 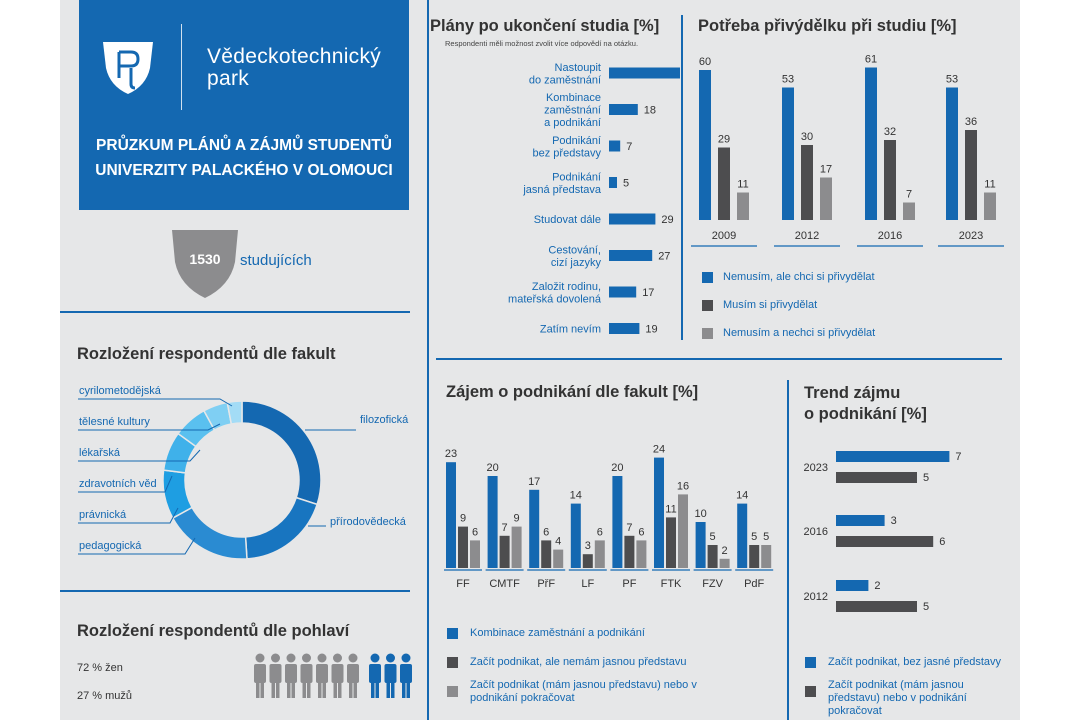 What do you see at coordinates (826, 170) in the screenshot?
I see `income-value: 17` at bounding box center [826, 170].